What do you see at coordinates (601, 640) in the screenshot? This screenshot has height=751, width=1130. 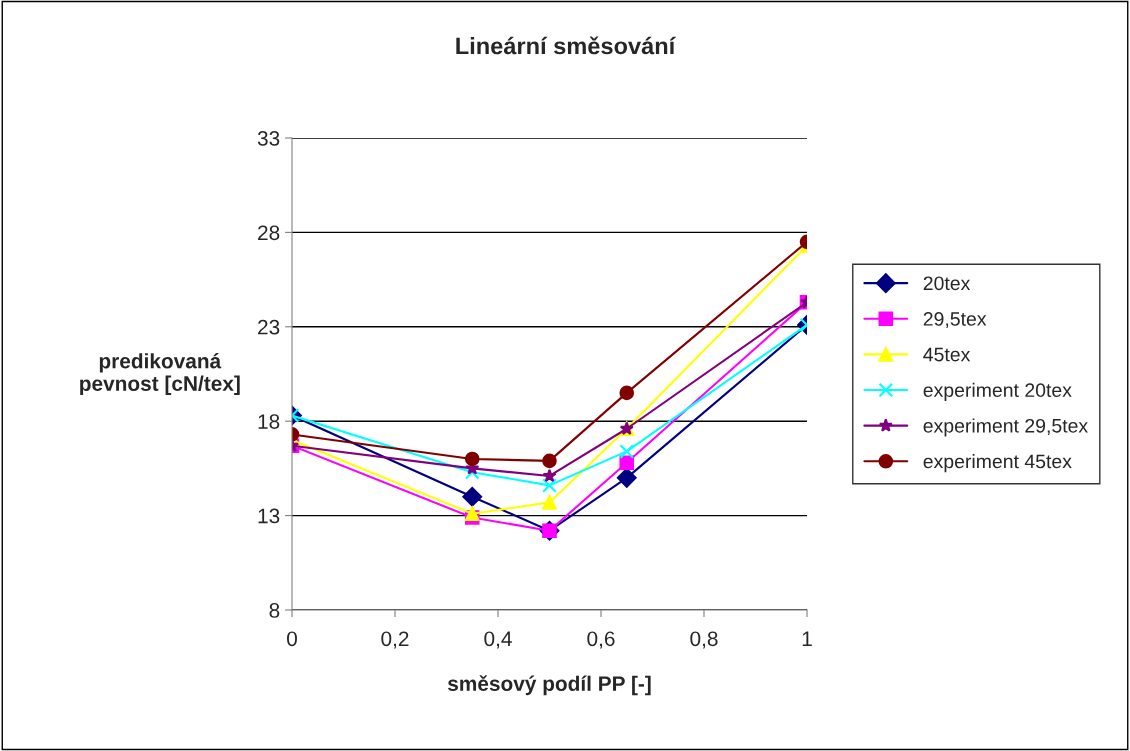 I see `x-tick-label: 0,6` at bounding box center [601, 640].